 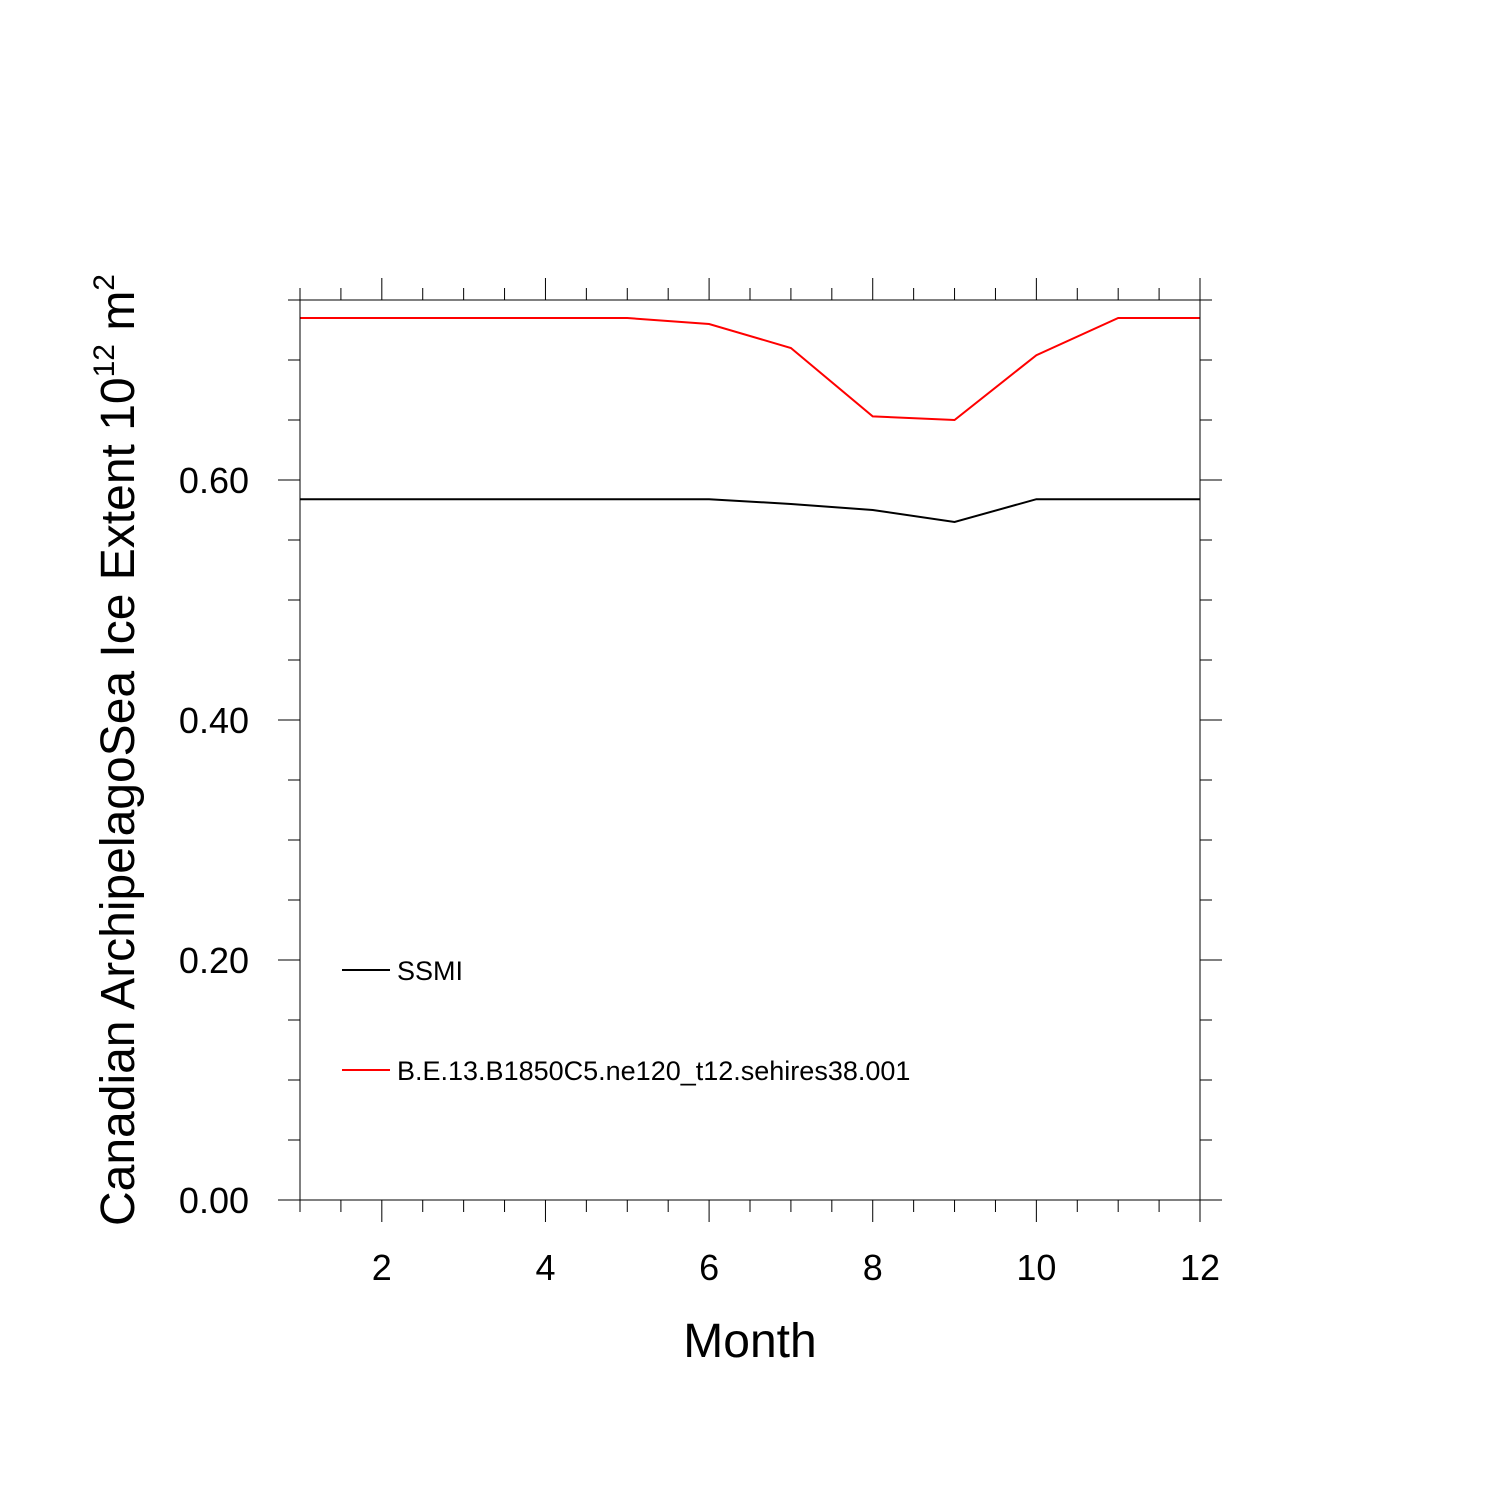 I want to click on series-layer, so click(x=750, y=420).